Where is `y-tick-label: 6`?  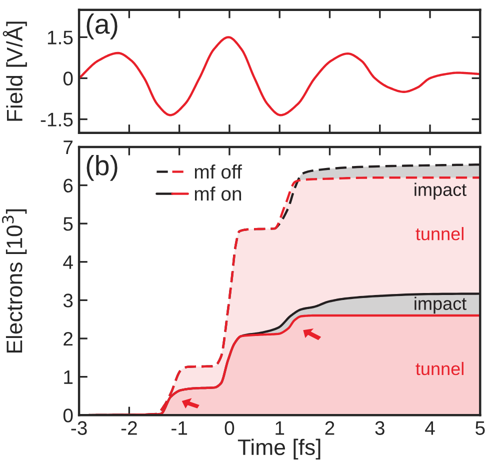
y-tick-label: 6 is located at coordinates (68, 185).